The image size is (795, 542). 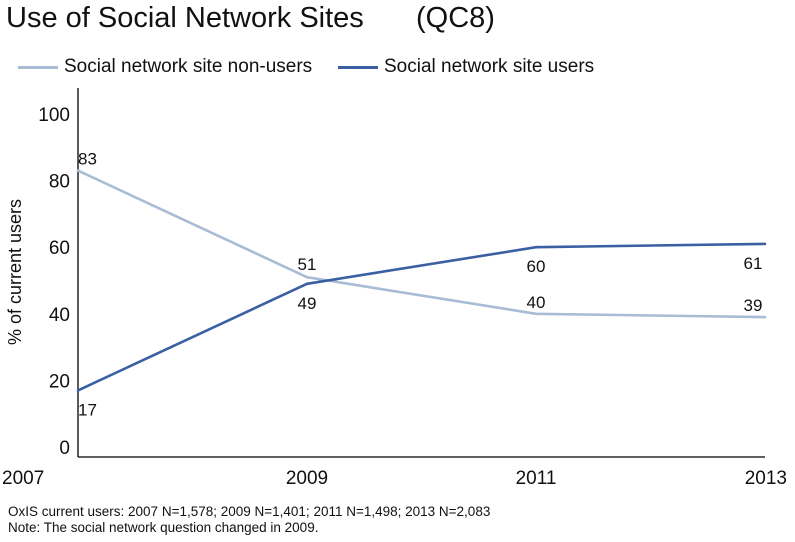 I want to click on data-label-users-2009: 49, so click(x=307, y=303).